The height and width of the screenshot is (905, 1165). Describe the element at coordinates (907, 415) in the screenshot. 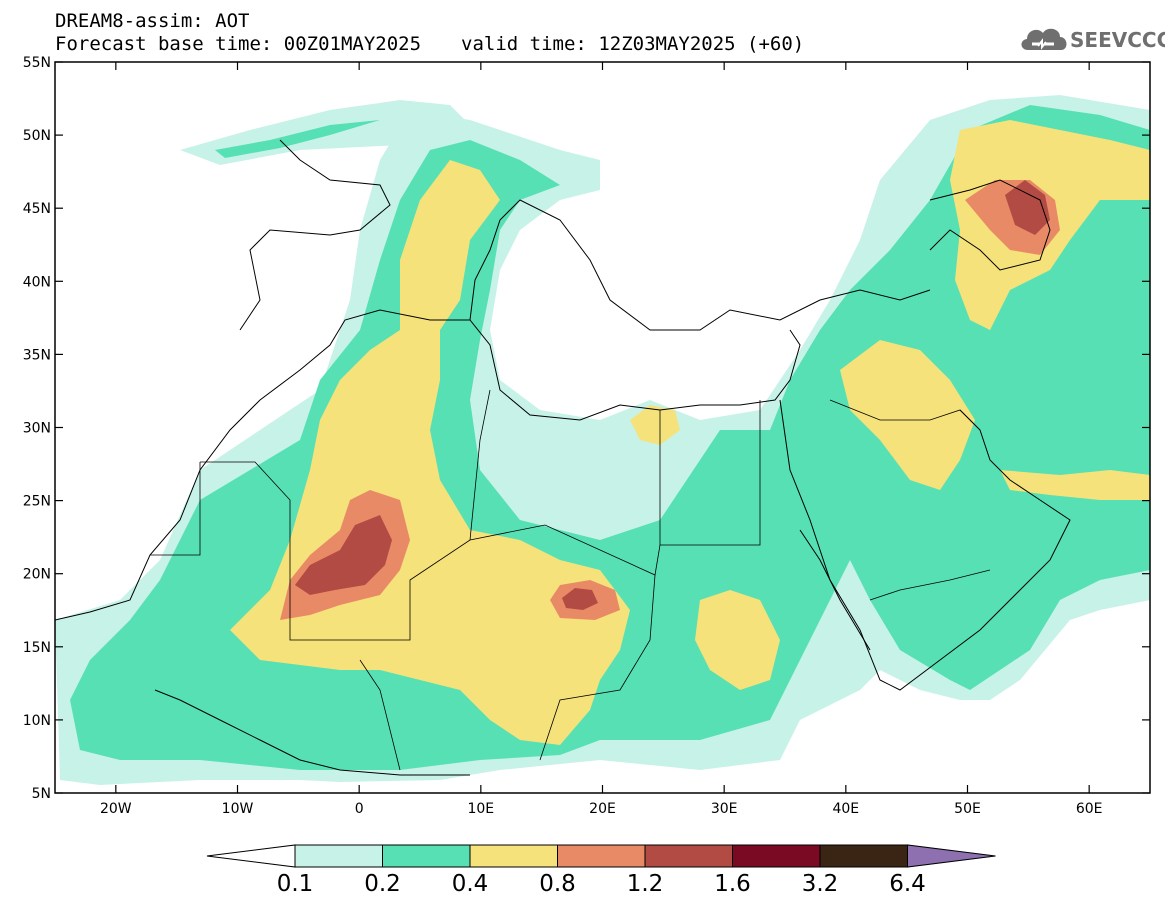

I see `contour-0.4-e2` at that location.